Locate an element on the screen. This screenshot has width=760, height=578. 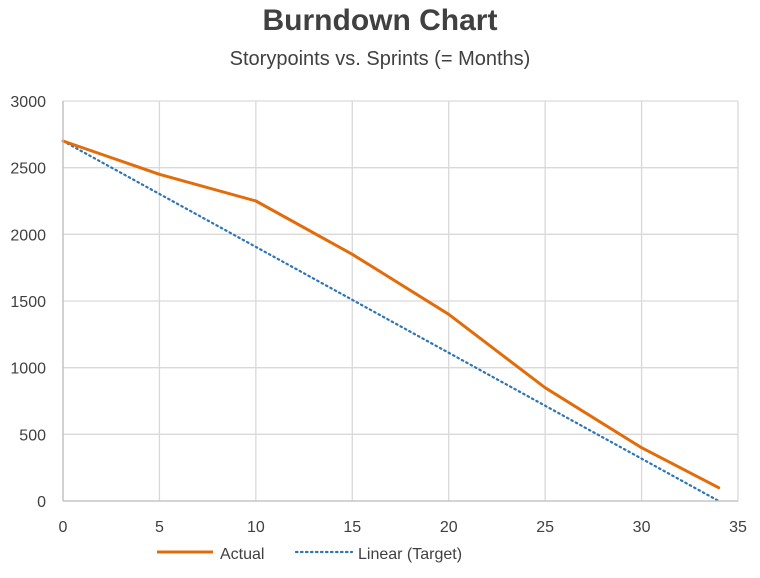
y-tick-label: 1500 is located at coordinates (28, 302).